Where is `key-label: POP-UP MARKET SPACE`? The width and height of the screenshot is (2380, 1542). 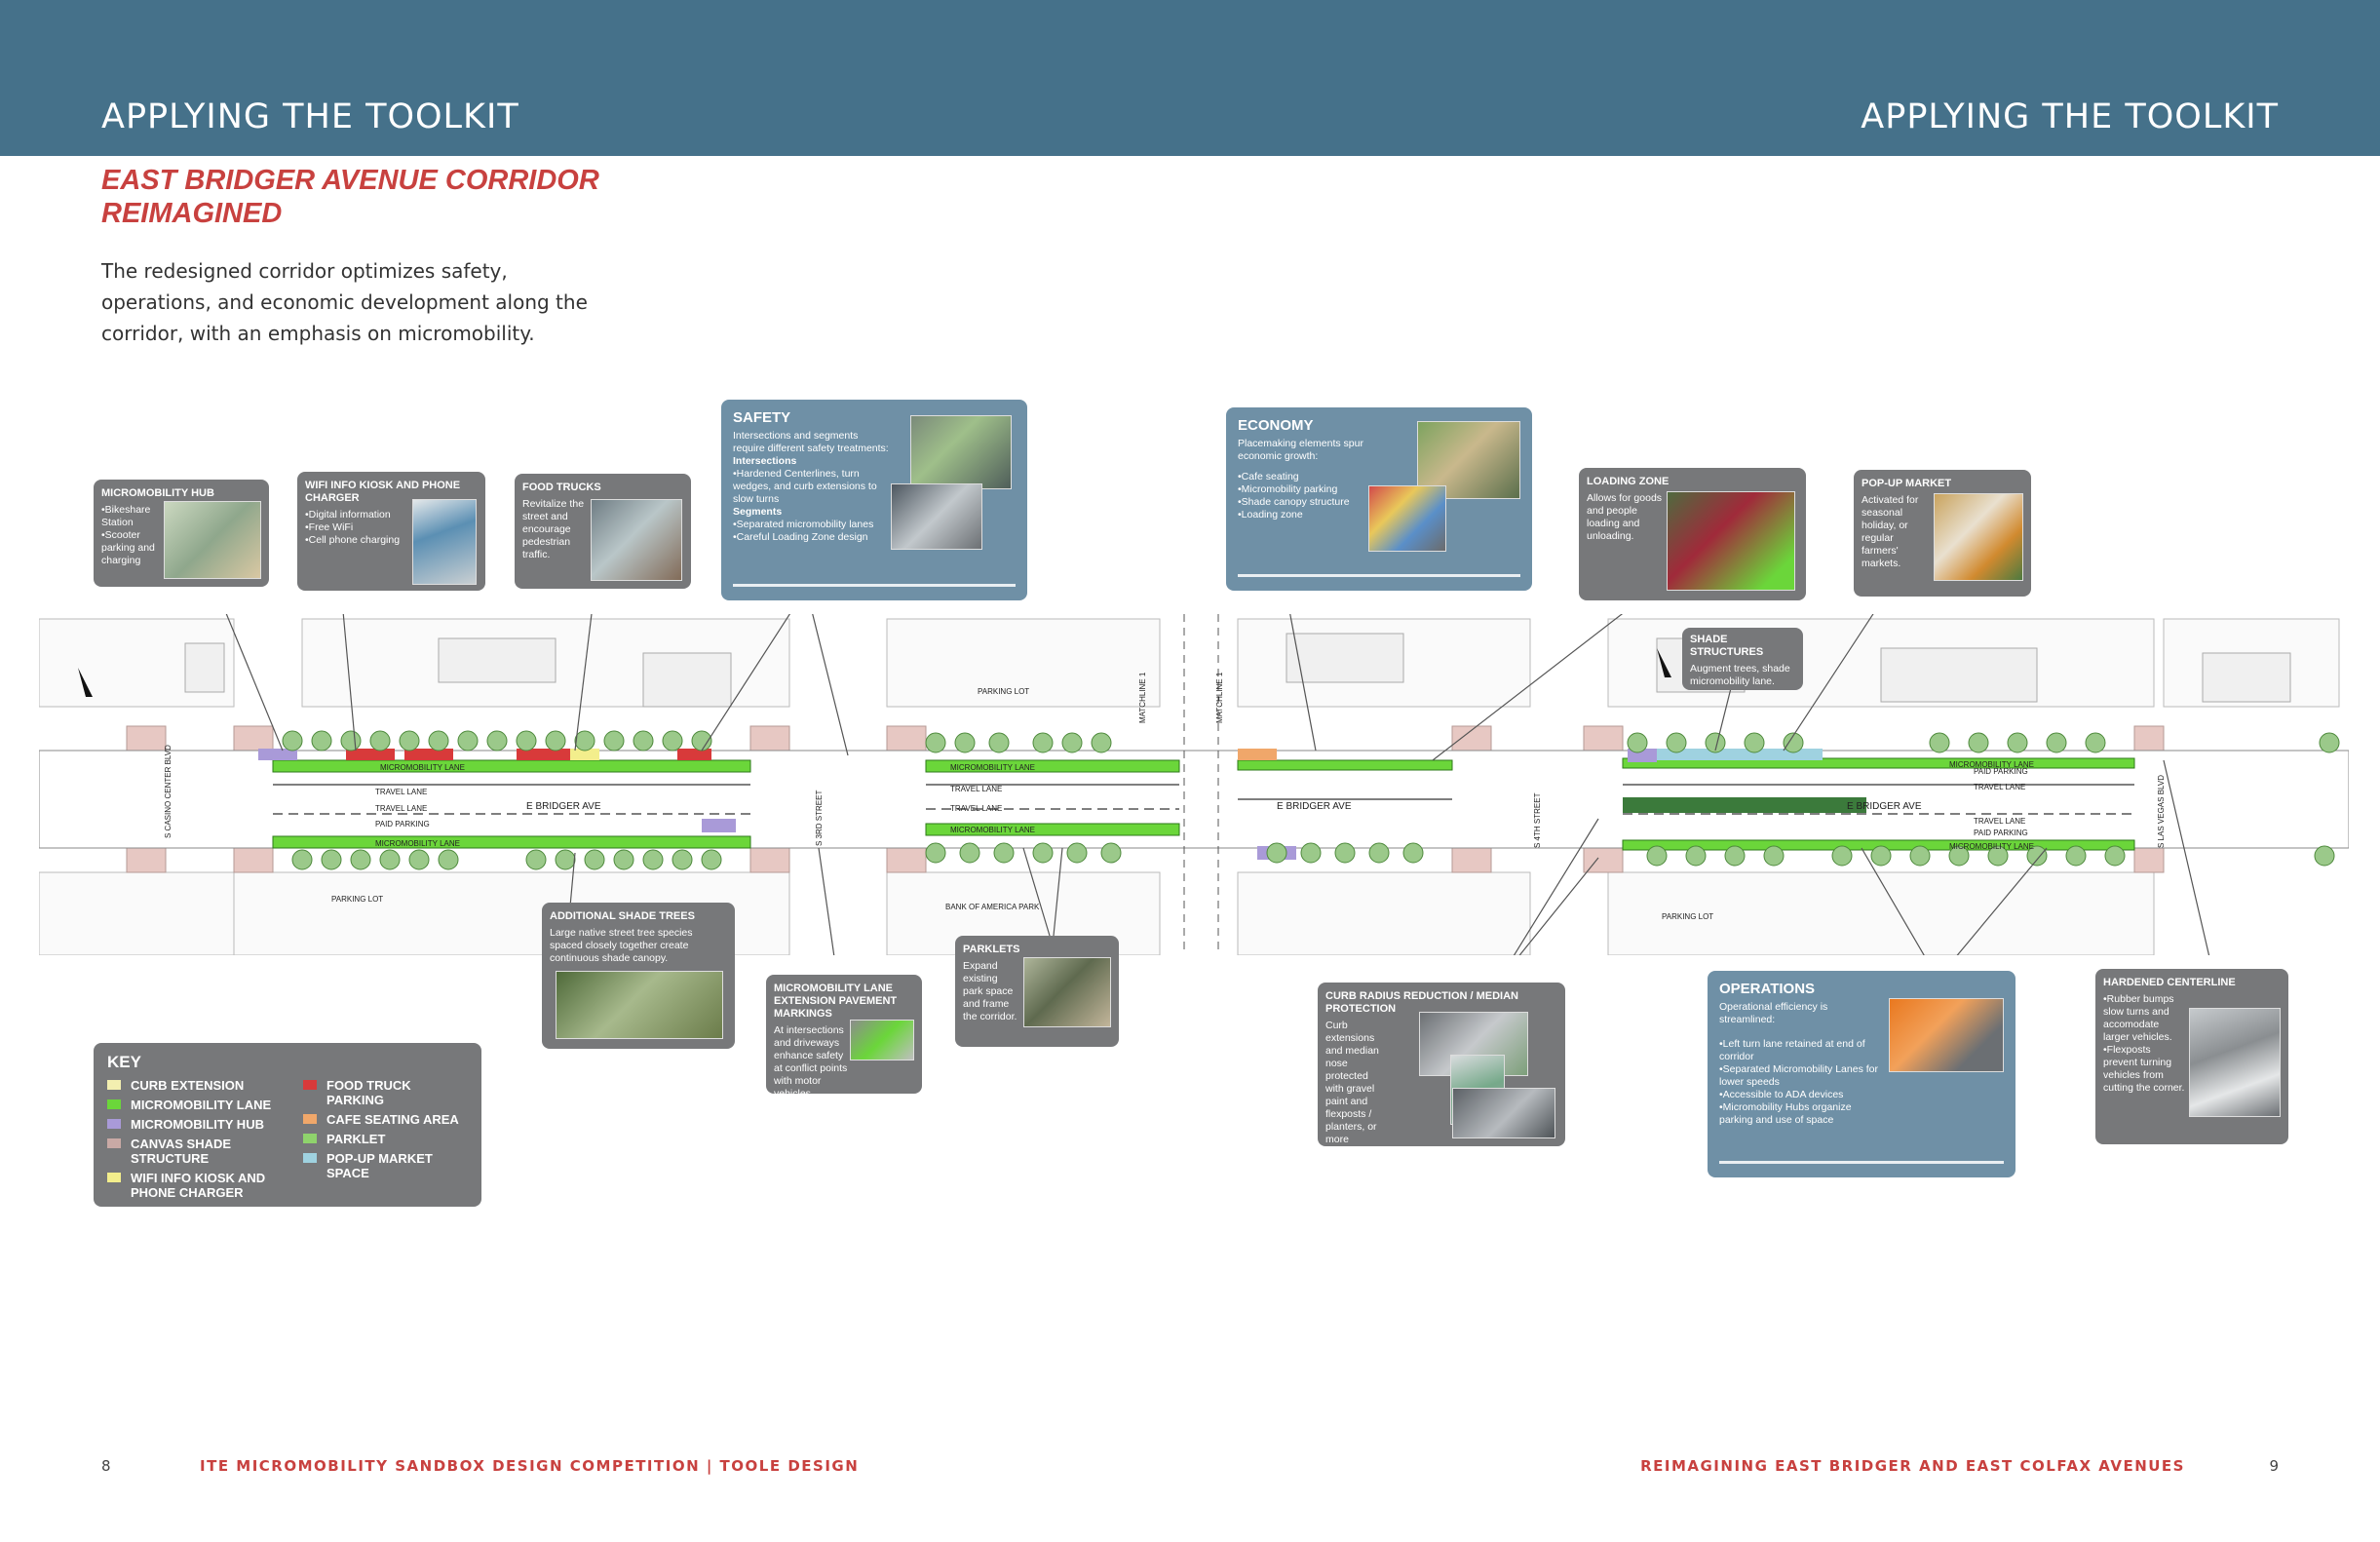 key-label: POP-UP MARKET SPACE is located at coordinates (379, 1165).